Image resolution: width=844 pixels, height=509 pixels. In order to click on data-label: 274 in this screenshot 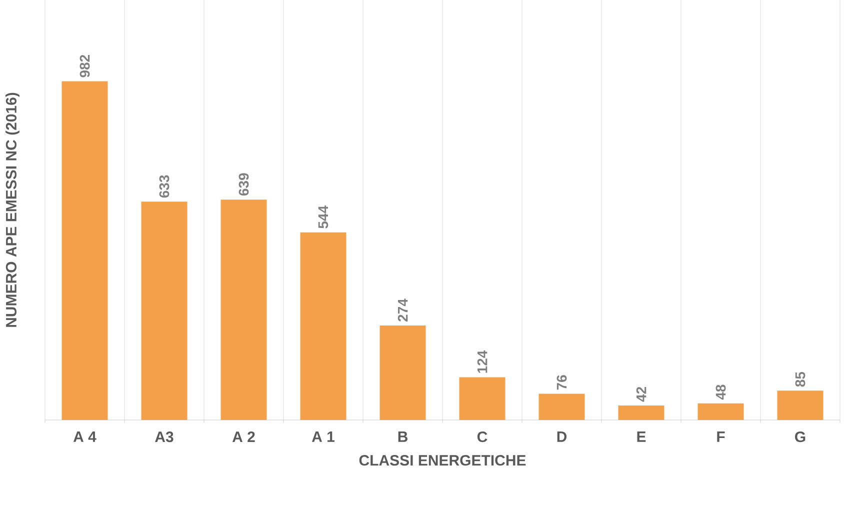, I will do `click(403, 310)`.